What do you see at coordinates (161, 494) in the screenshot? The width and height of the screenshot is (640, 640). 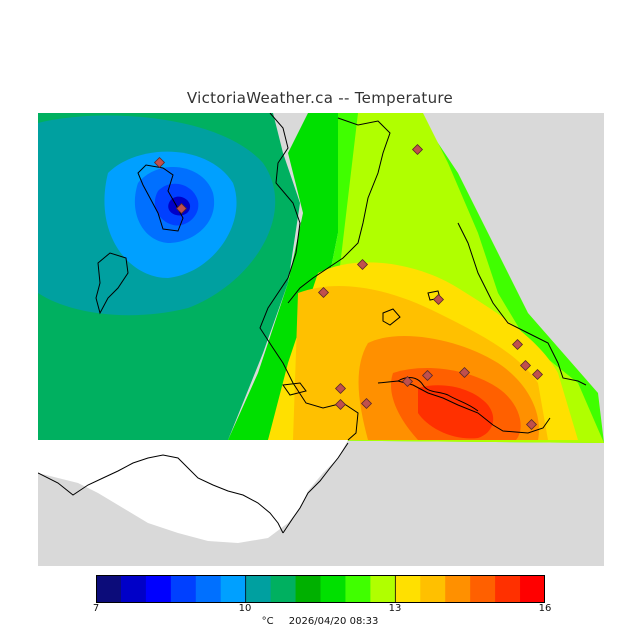 I see `coastline-southern-shore` at bounding box center [161, 494].